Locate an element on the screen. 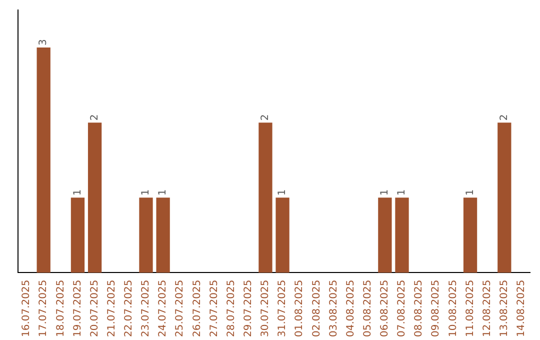  x-tick-label: 04.08.2025 is located at coordinates (350, 309).